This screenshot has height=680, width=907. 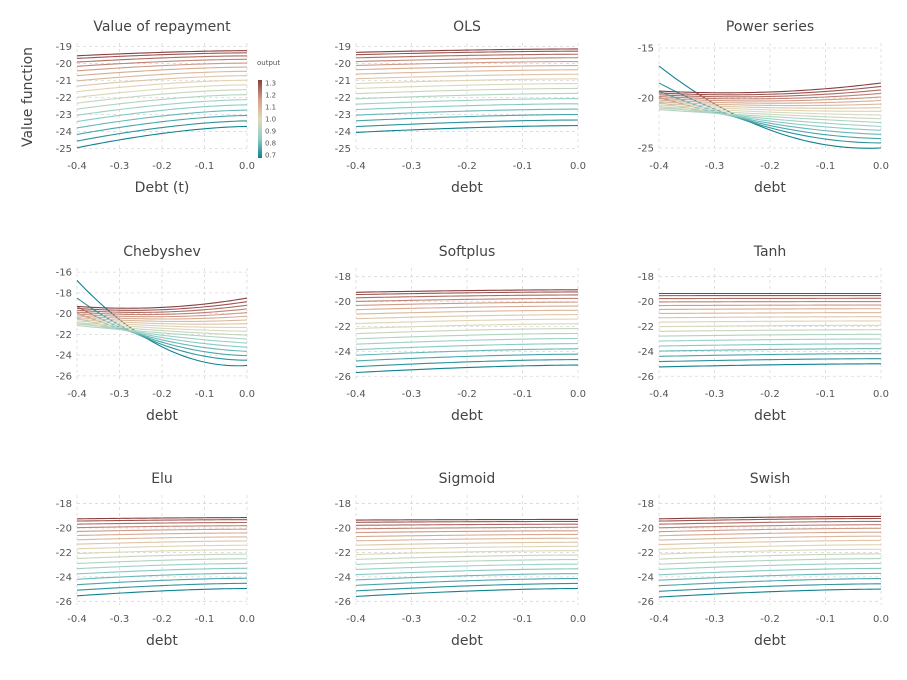 What do you see at coordinates (646, 49) in the screenshot?
I see `y-tick-label: -15` at bounding box center [646, 49].